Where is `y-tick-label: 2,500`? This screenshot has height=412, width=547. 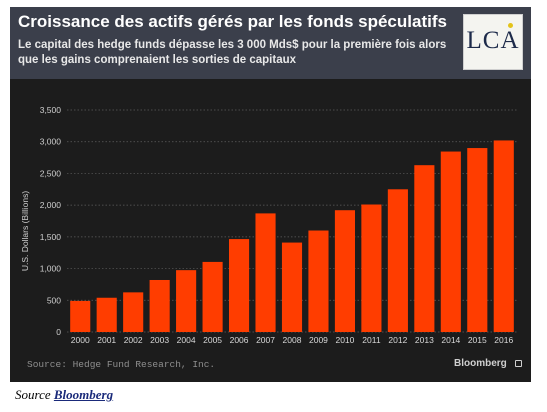
y-tick-label: 2,500 is located at coordinates (51, 173).